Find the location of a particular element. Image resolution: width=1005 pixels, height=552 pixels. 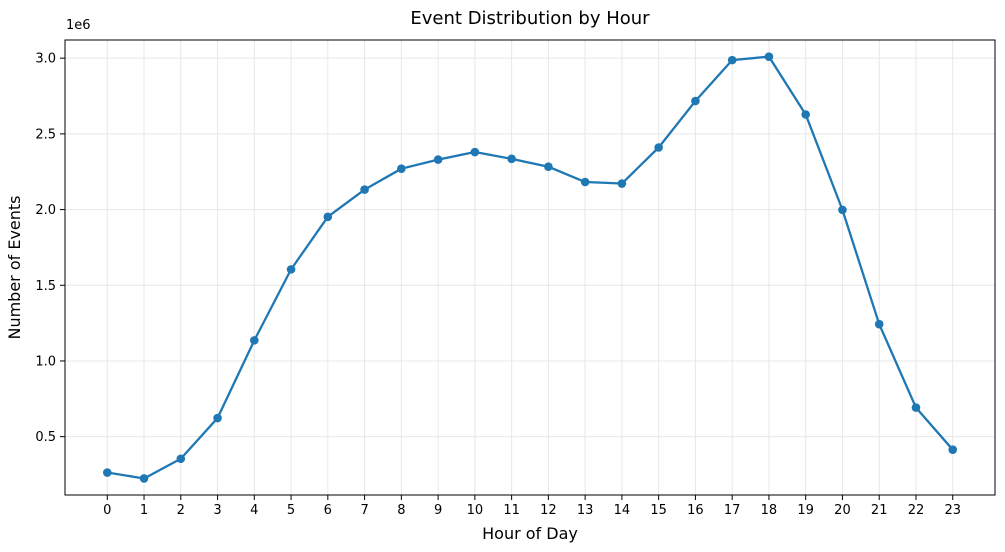

x-tick-label: 6 is located at coordinates (328, 510).